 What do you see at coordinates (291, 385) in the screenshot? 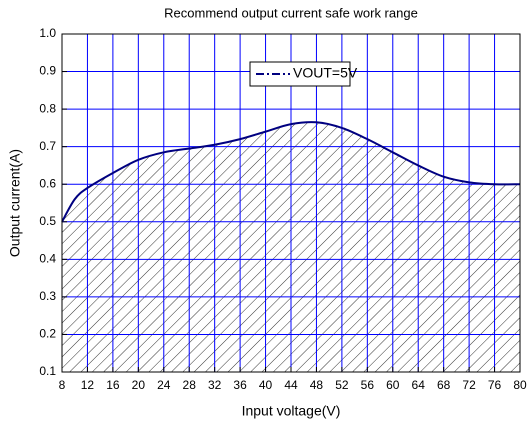
I see `x-tick-label: 44` at bounding box center [291, 385].